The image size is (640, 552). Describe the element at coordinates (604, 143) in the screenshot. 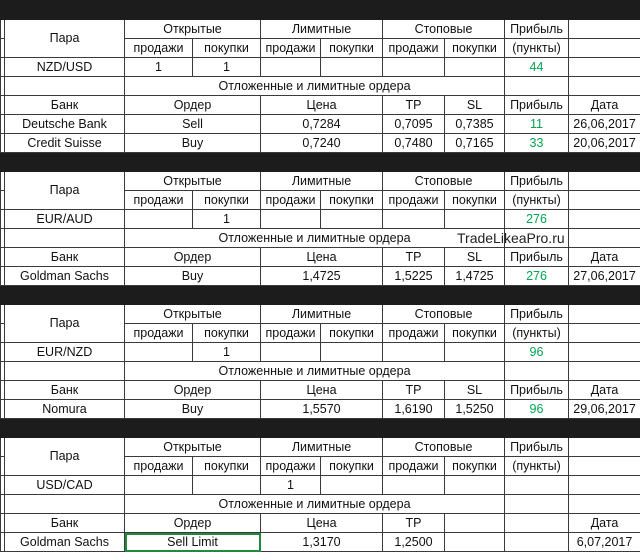

I see `order-date: 20,06,2017` at that location.